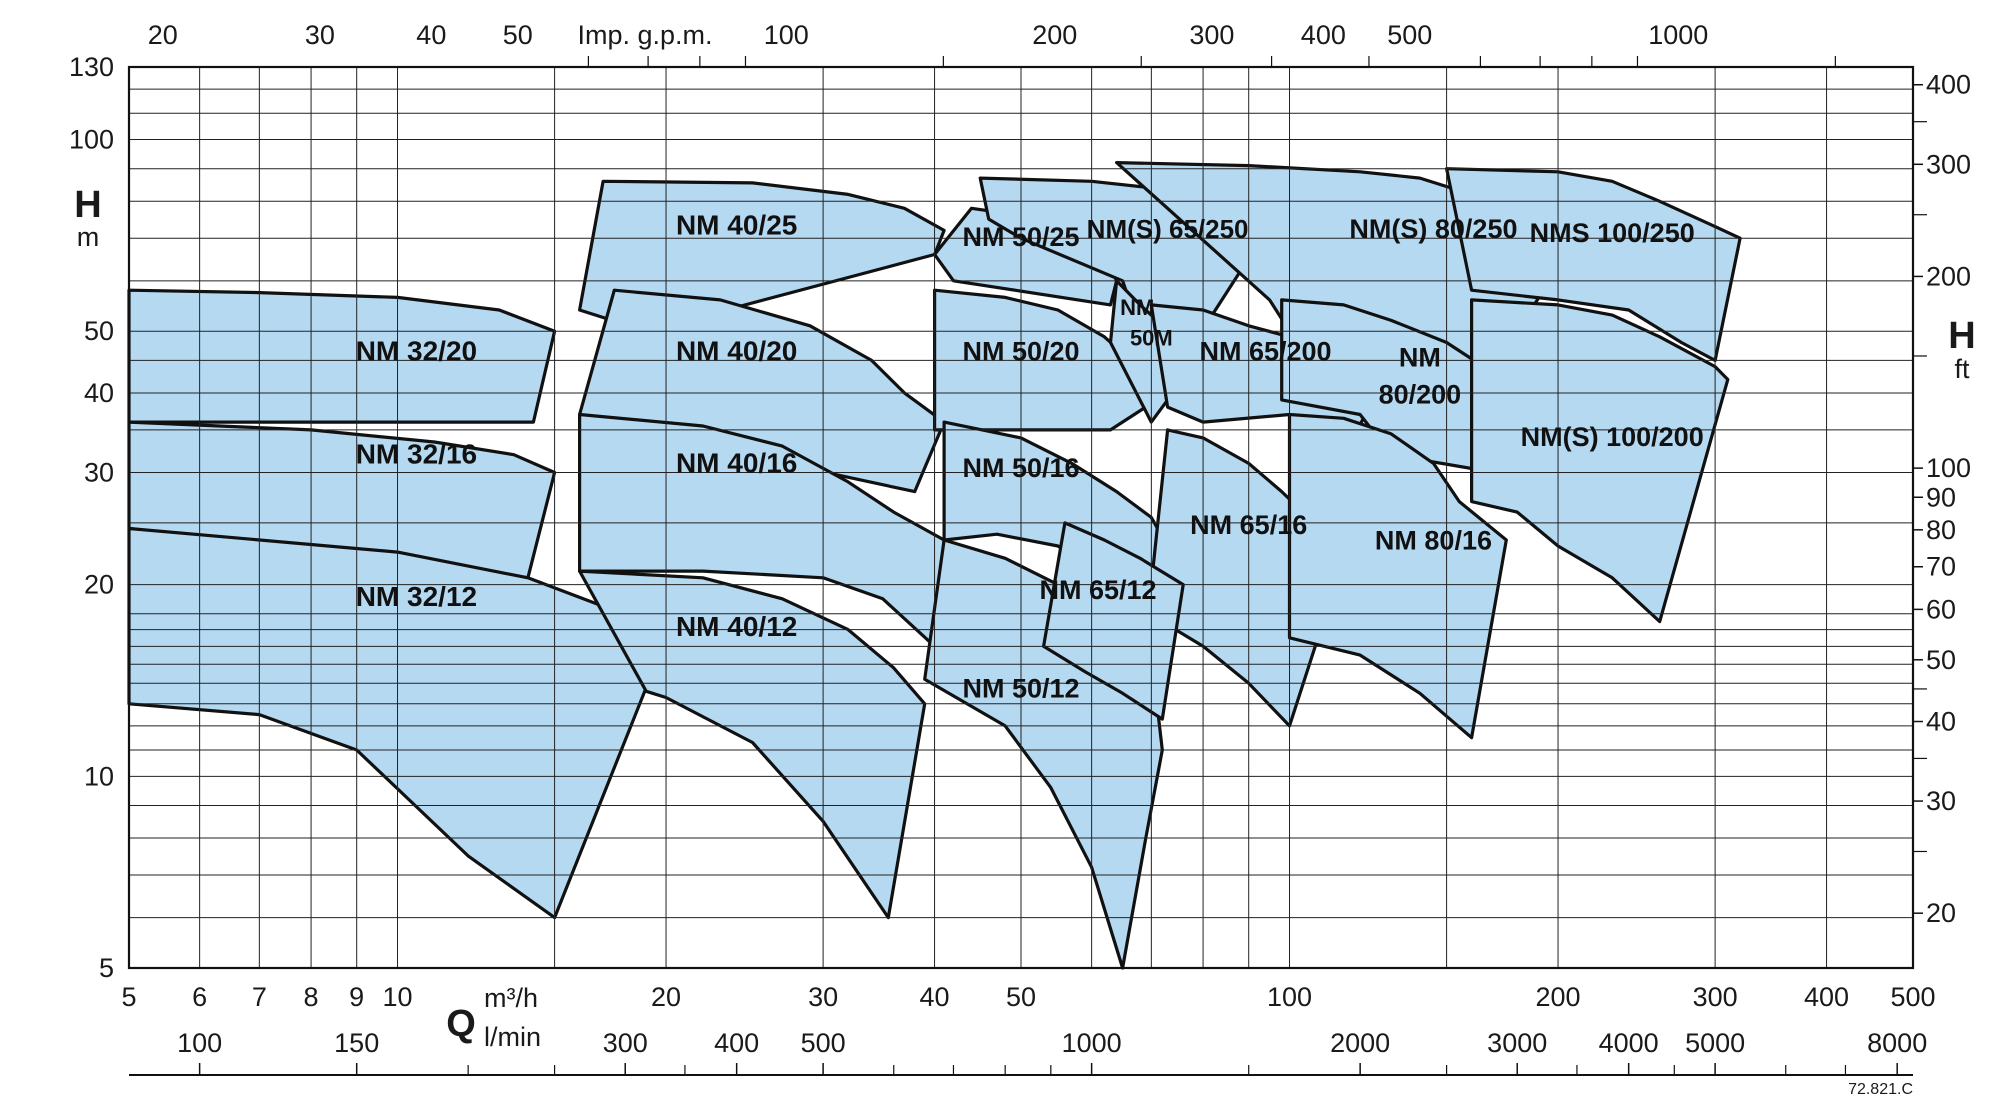  What do you see at coordinates (416, 596) in the screenshot?
I see `region-label: NM 32/12` at bounding box center [416, 596].